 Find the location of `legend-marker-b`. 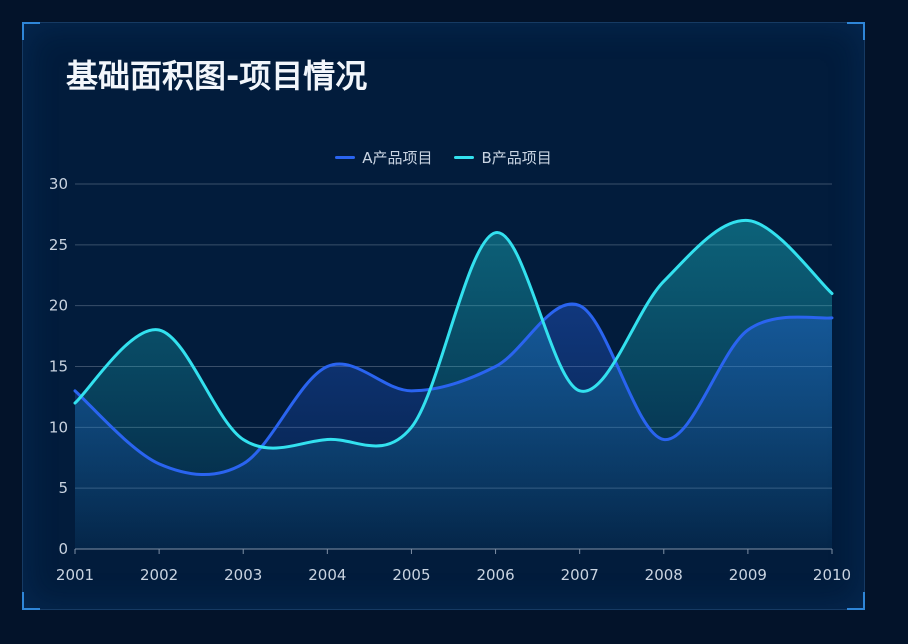

legend-marker-b is located at coordinates (464, 157).